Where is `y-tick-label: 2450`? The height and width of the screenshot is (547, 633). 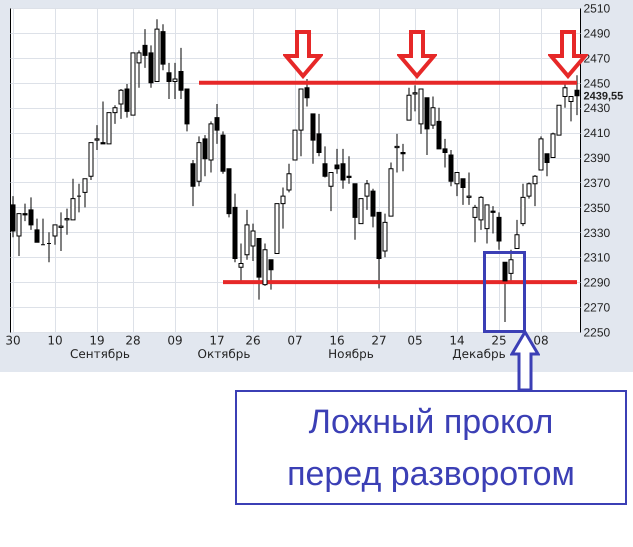
y-tick-label: 2450 is located at coordinates (597, 83).